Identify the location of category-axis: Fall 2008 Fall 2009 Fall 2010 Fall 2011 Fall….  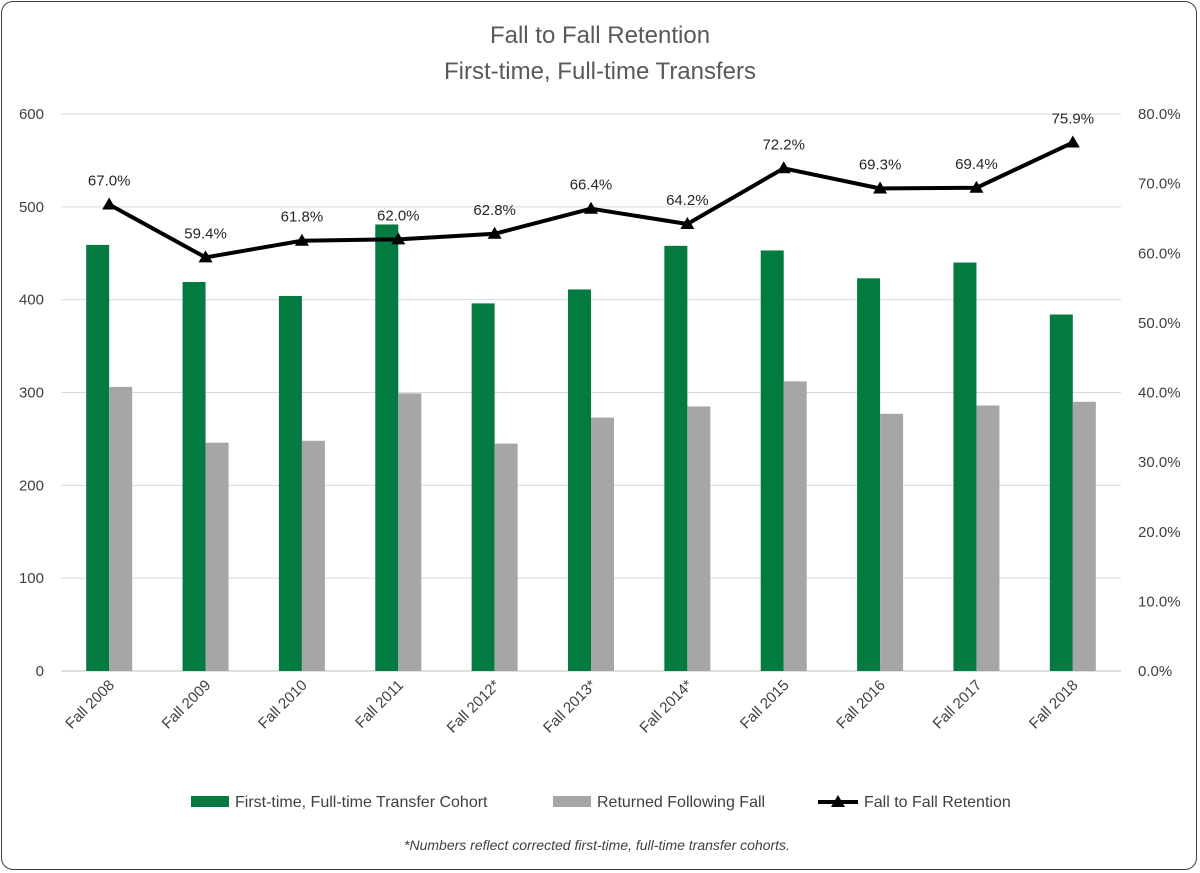
(571, 707).